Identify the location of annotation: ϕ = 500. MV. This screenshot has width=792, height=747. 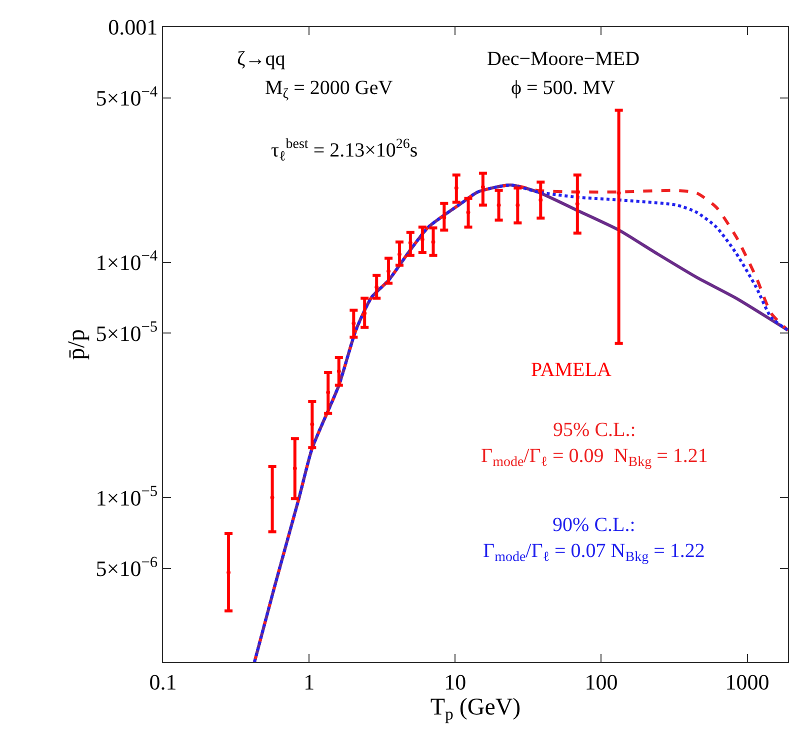
(563, 88).